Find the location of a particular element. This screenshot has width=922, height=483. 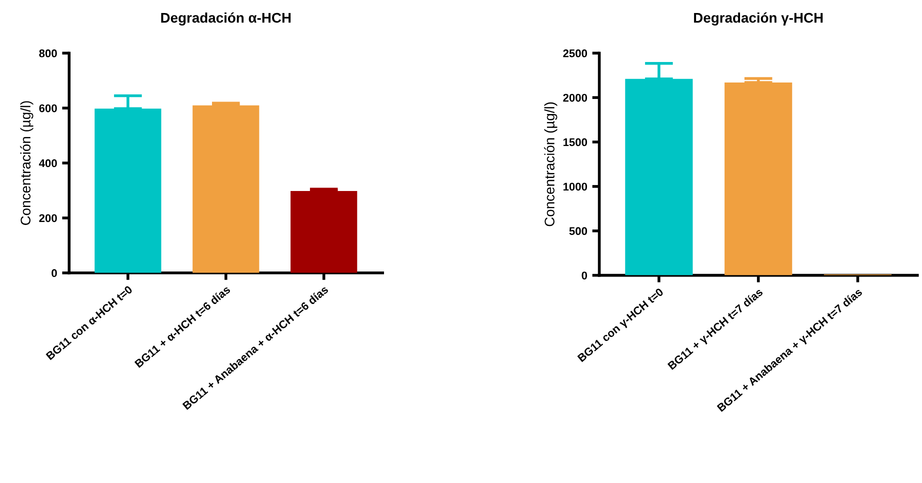

y-tick-label: 800 is located at coordinates (48, 53).